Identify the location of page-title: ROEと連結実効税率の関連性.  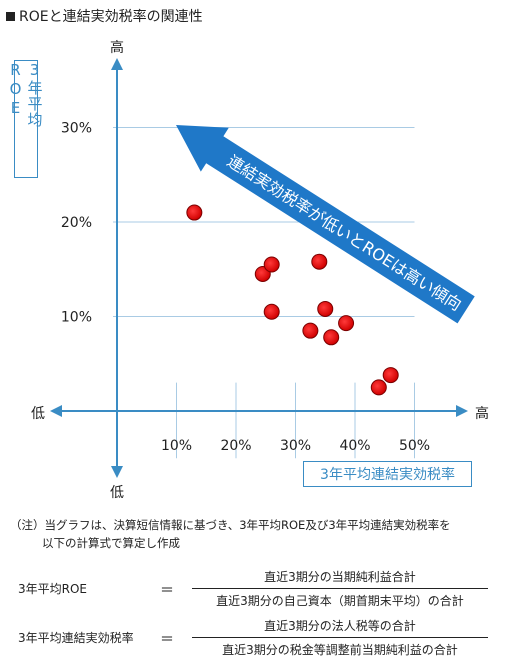
(104, 16).